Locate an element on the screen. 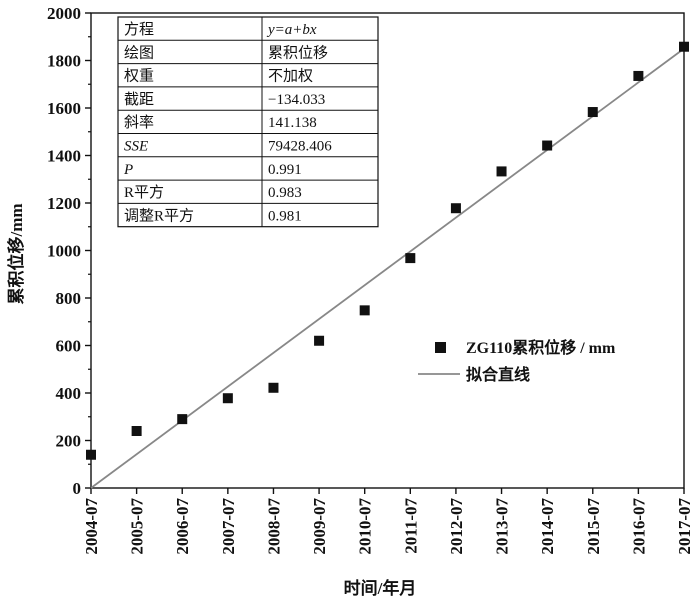 Image resolution: width=700 pixels, height=602 pixels. x-tick-label: 2005-07 is located at coordinates (137, 526).